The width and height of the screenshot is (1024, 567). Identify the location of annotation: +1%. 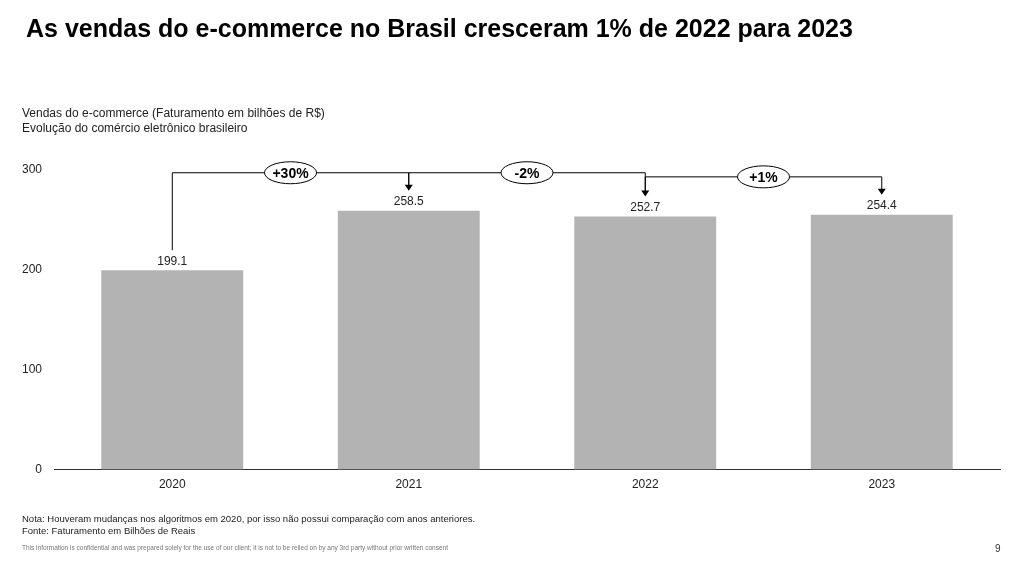
(764, 176).